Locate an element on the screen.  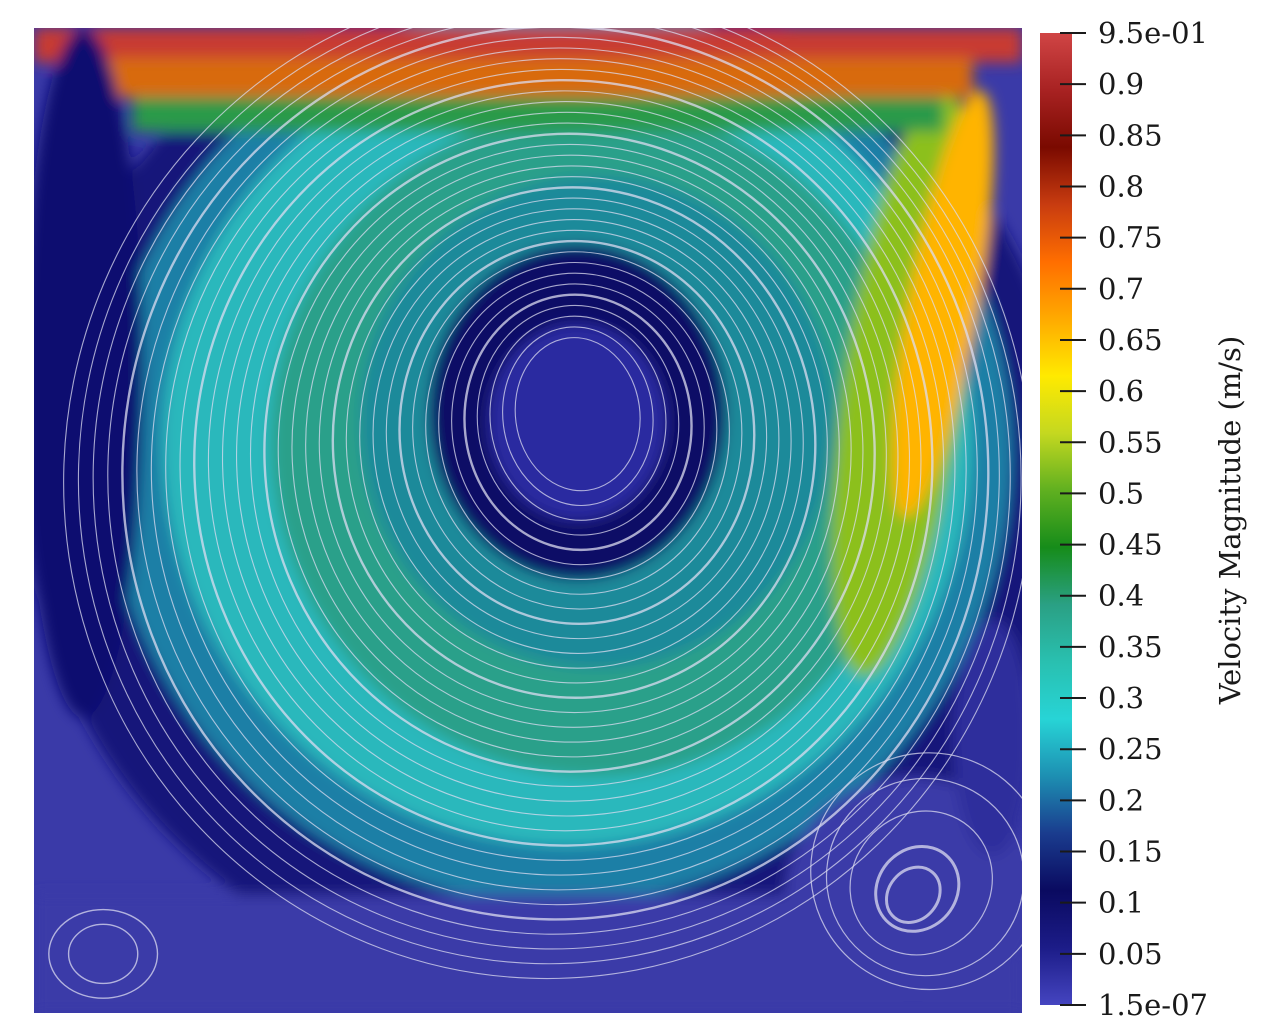
colorbar-tick-label: 0.1 is located at coordinates (1121, 903).